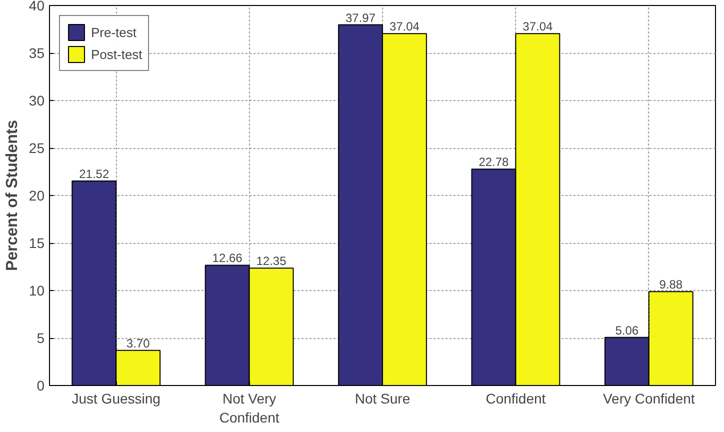 This screenshot has width=724, height=432. What do you see at coordinates (40, 338) in the screenshot?
I see `y-tick-label: 5` at bounding box center [40, 338].